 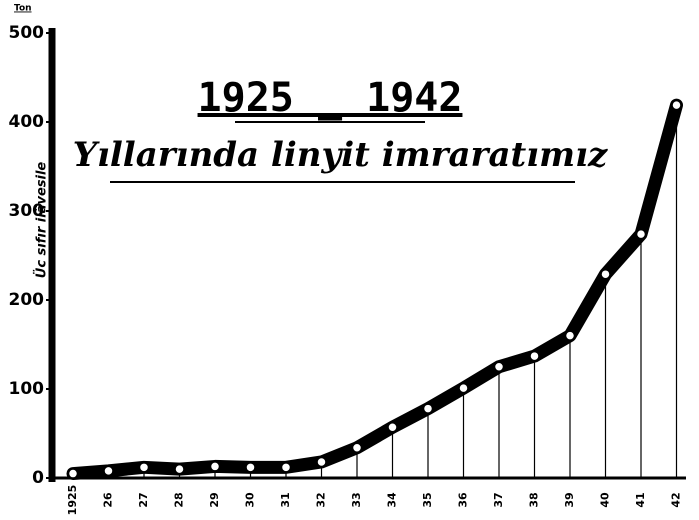 I want to click on y-tick-label: 400, so click(x=27, y=122).